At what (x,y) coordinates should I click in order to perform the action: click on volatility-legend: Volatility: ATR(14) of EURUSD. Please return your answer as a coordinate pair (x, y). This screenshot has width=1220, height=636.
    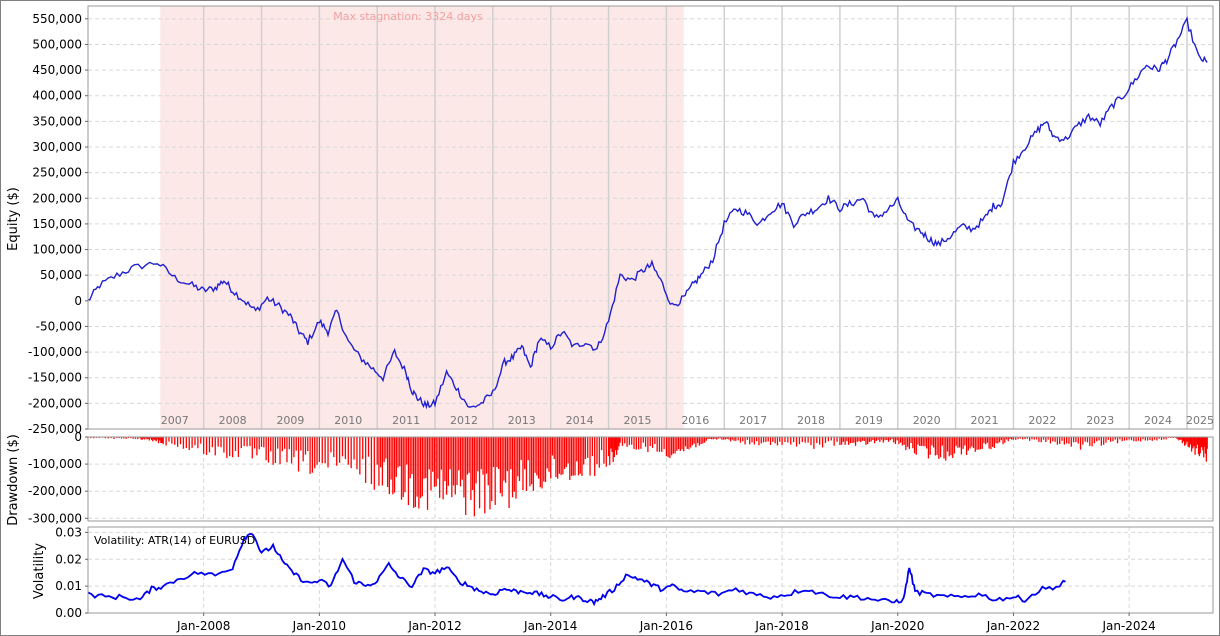
    Looking at the image, I should click on (174, 540).